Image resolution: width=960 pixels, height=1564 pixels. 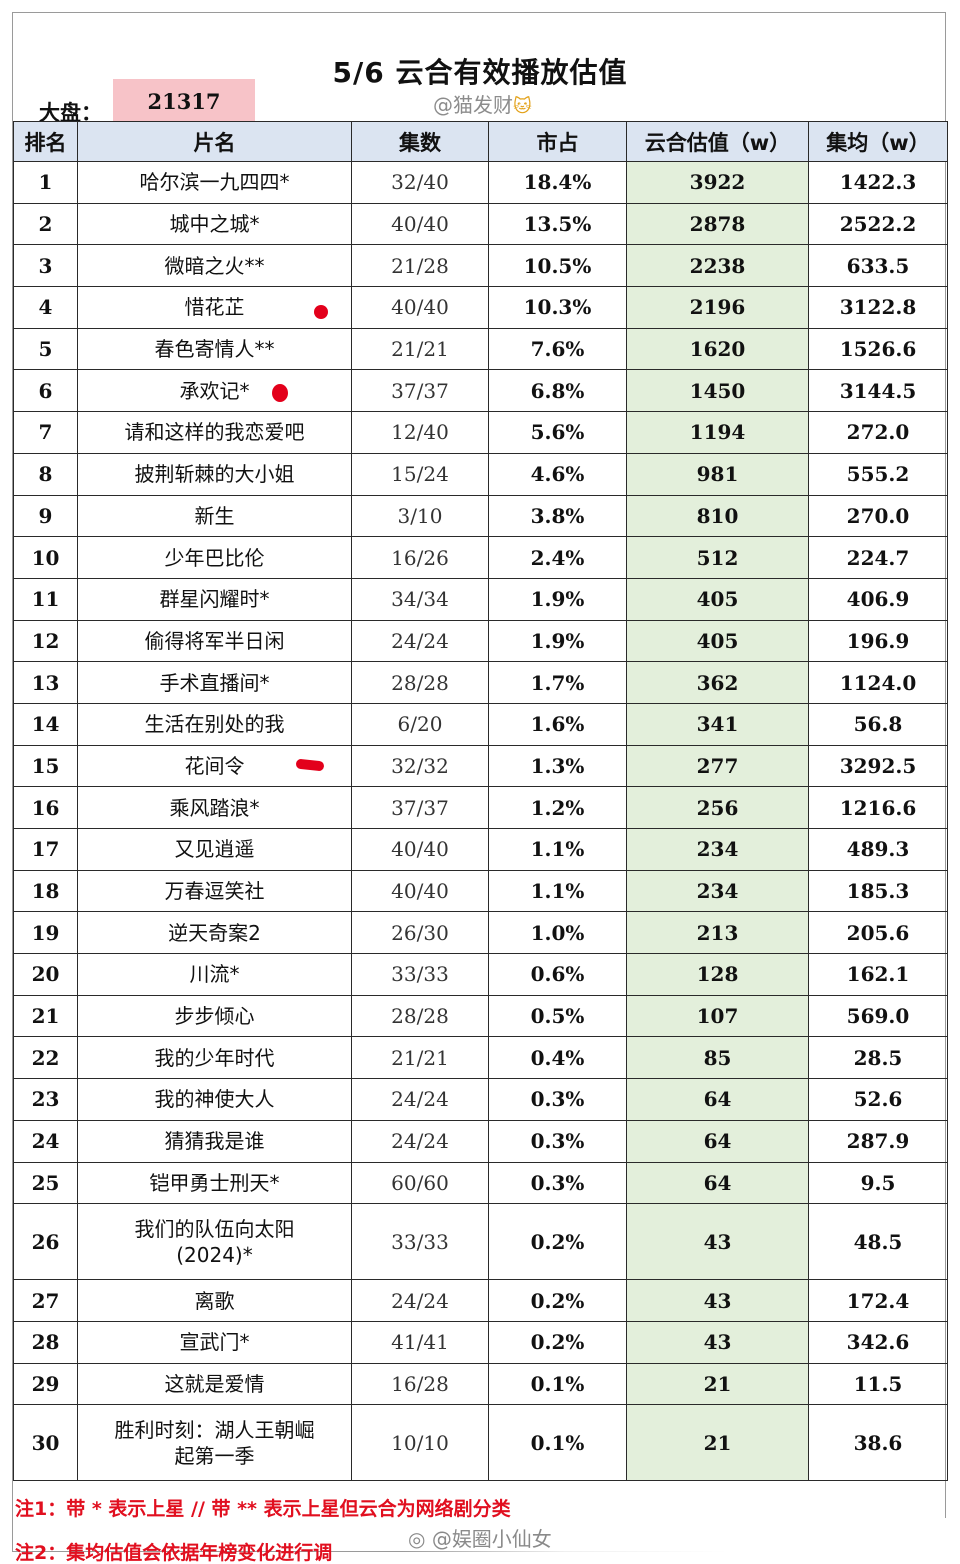 I want to click on rank-cell: 25, so click(x=45, y=1183).